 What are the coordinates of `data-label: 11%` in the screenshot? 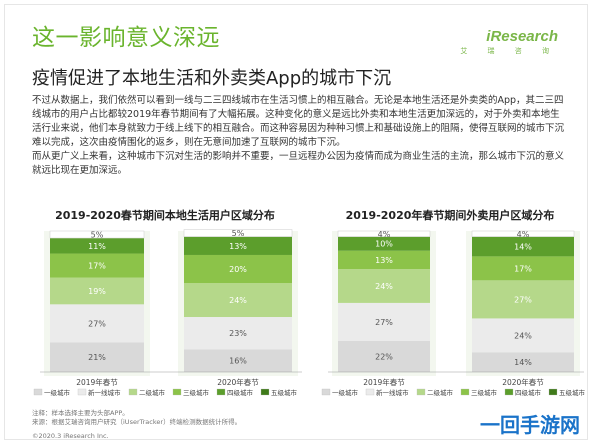 It's located at (97, 246).